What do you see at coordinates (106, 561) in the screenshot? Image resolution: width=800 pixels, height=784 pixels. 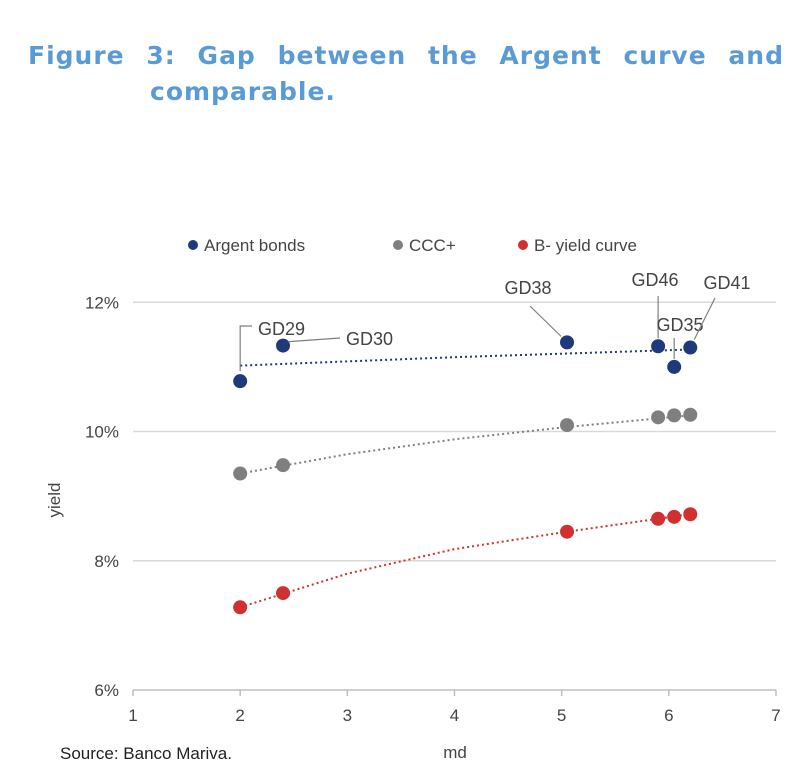 I see `y-tick-label: 8%` at bounding box center [106, 561].